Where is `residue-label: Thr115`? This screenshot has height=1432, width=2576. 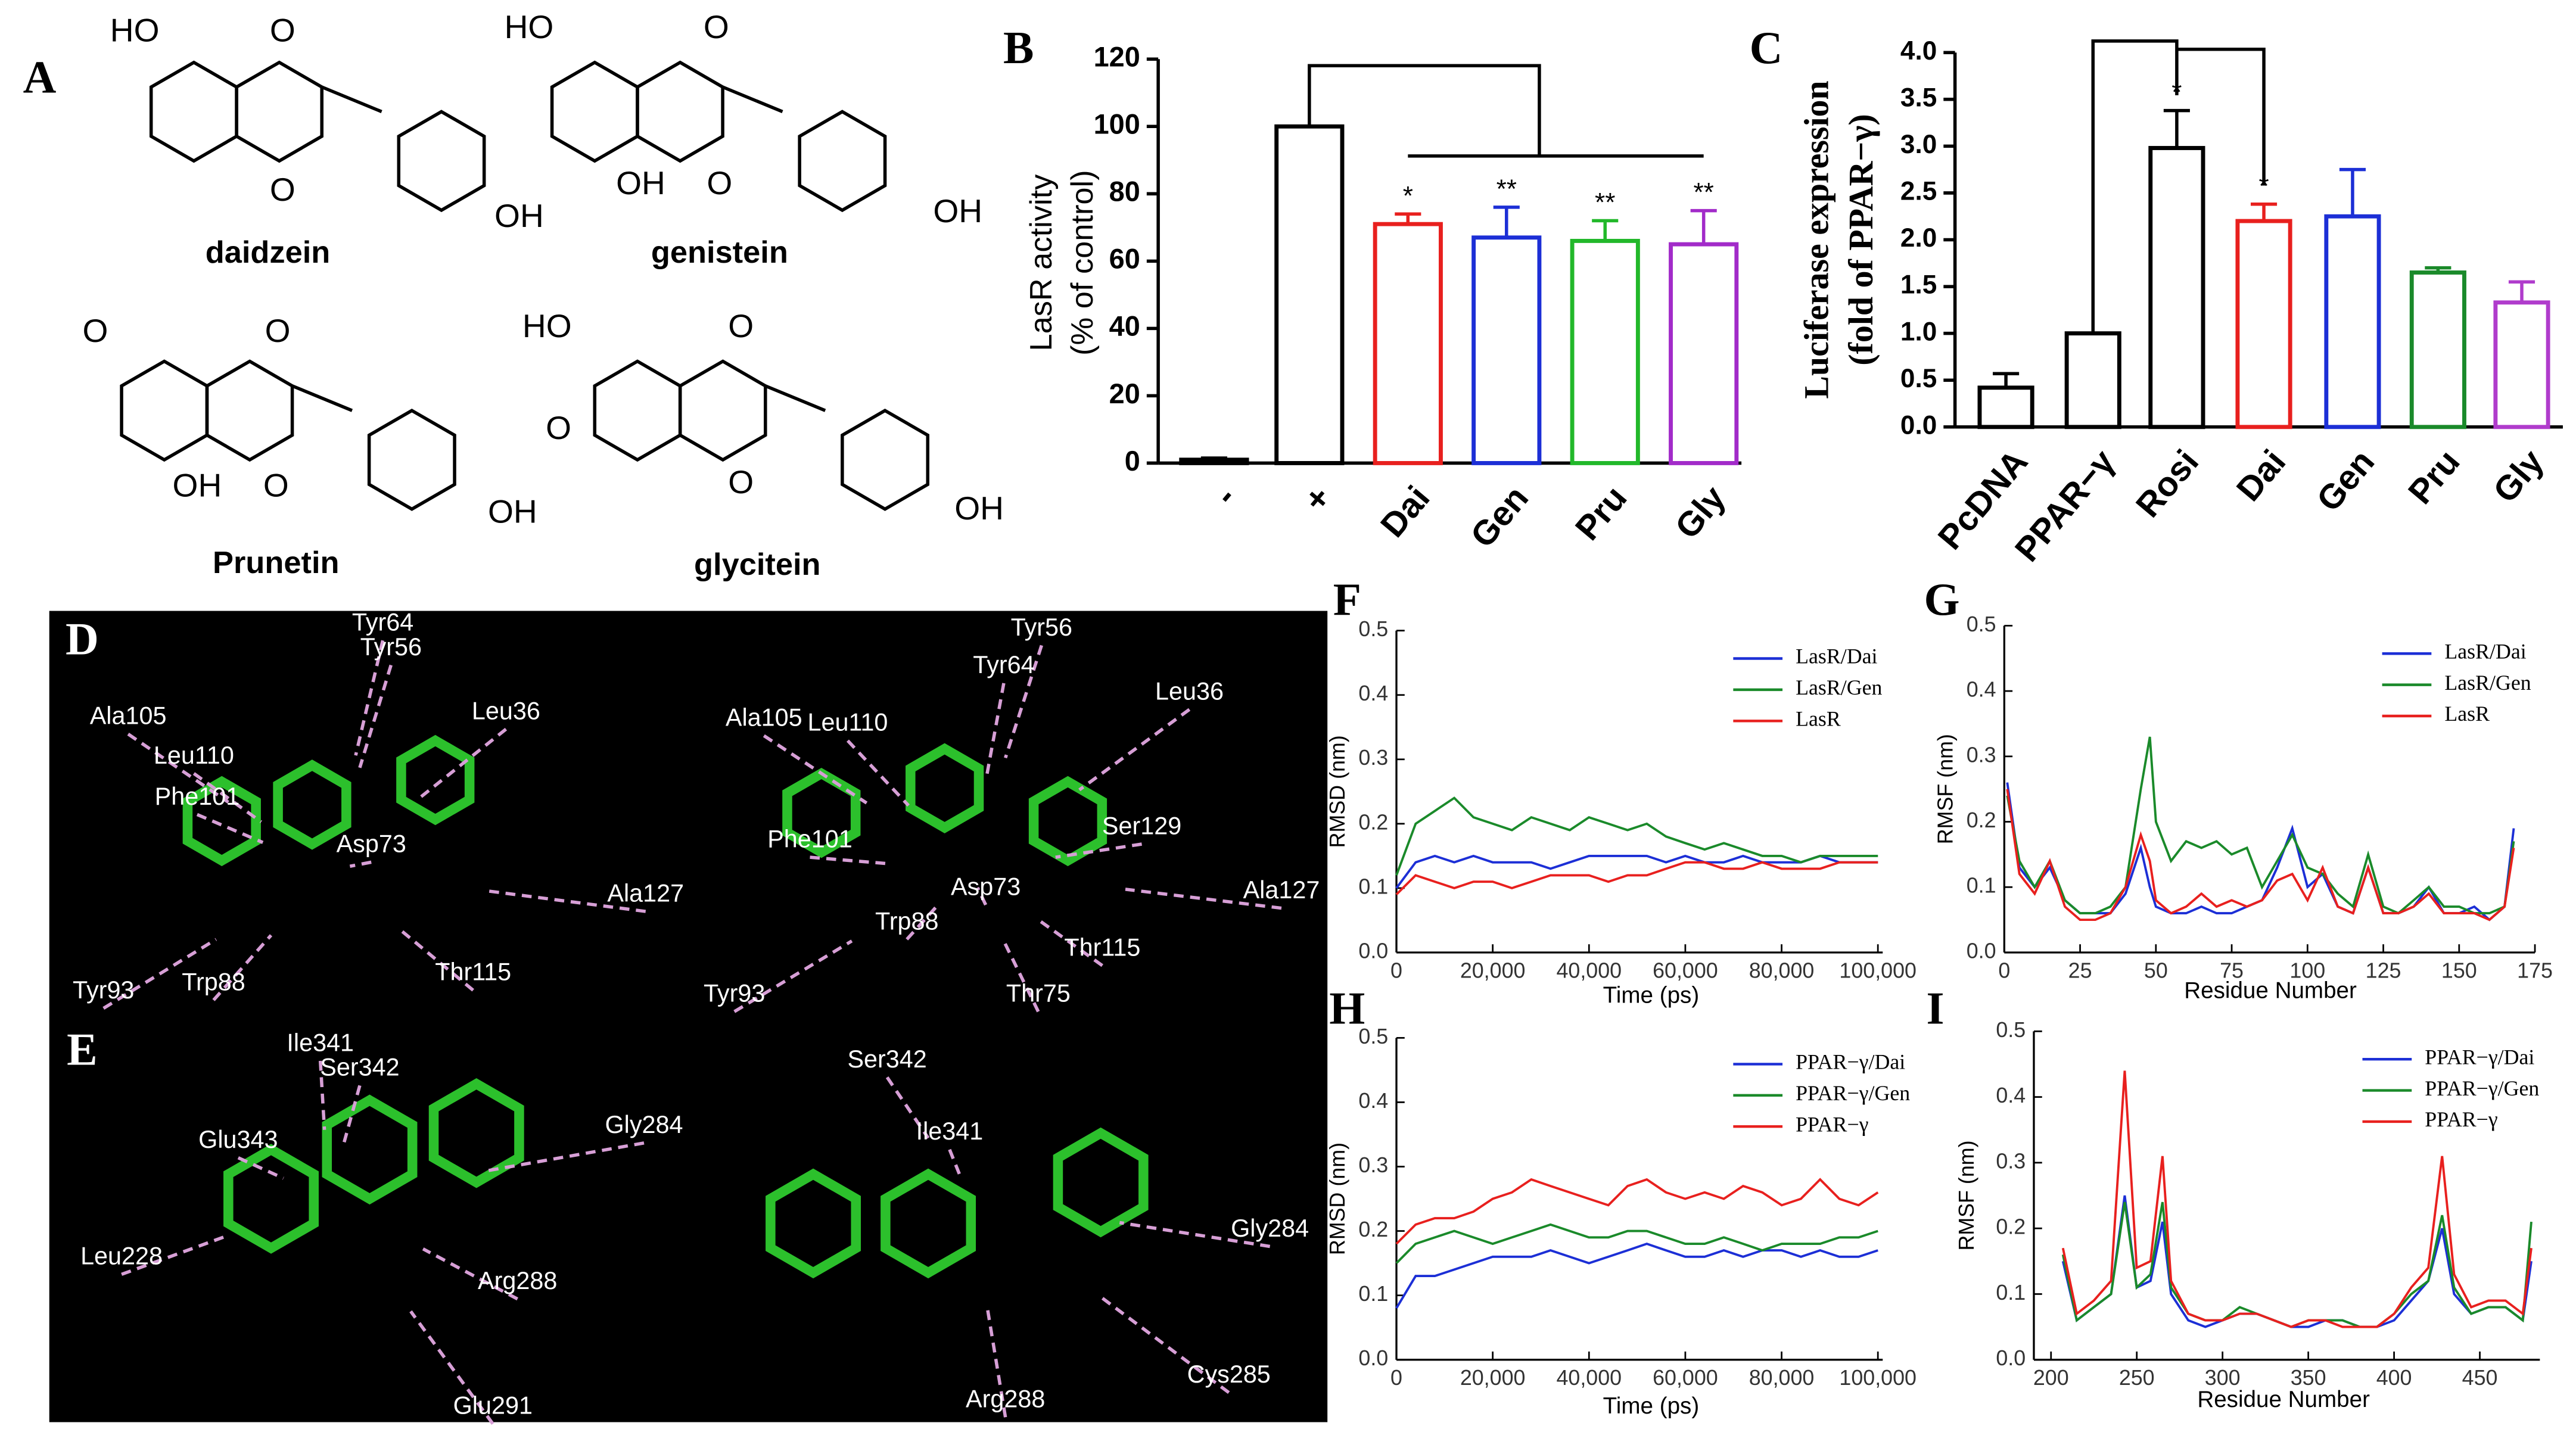 residue-label: Thr115 is located at coordinates (473, 972).